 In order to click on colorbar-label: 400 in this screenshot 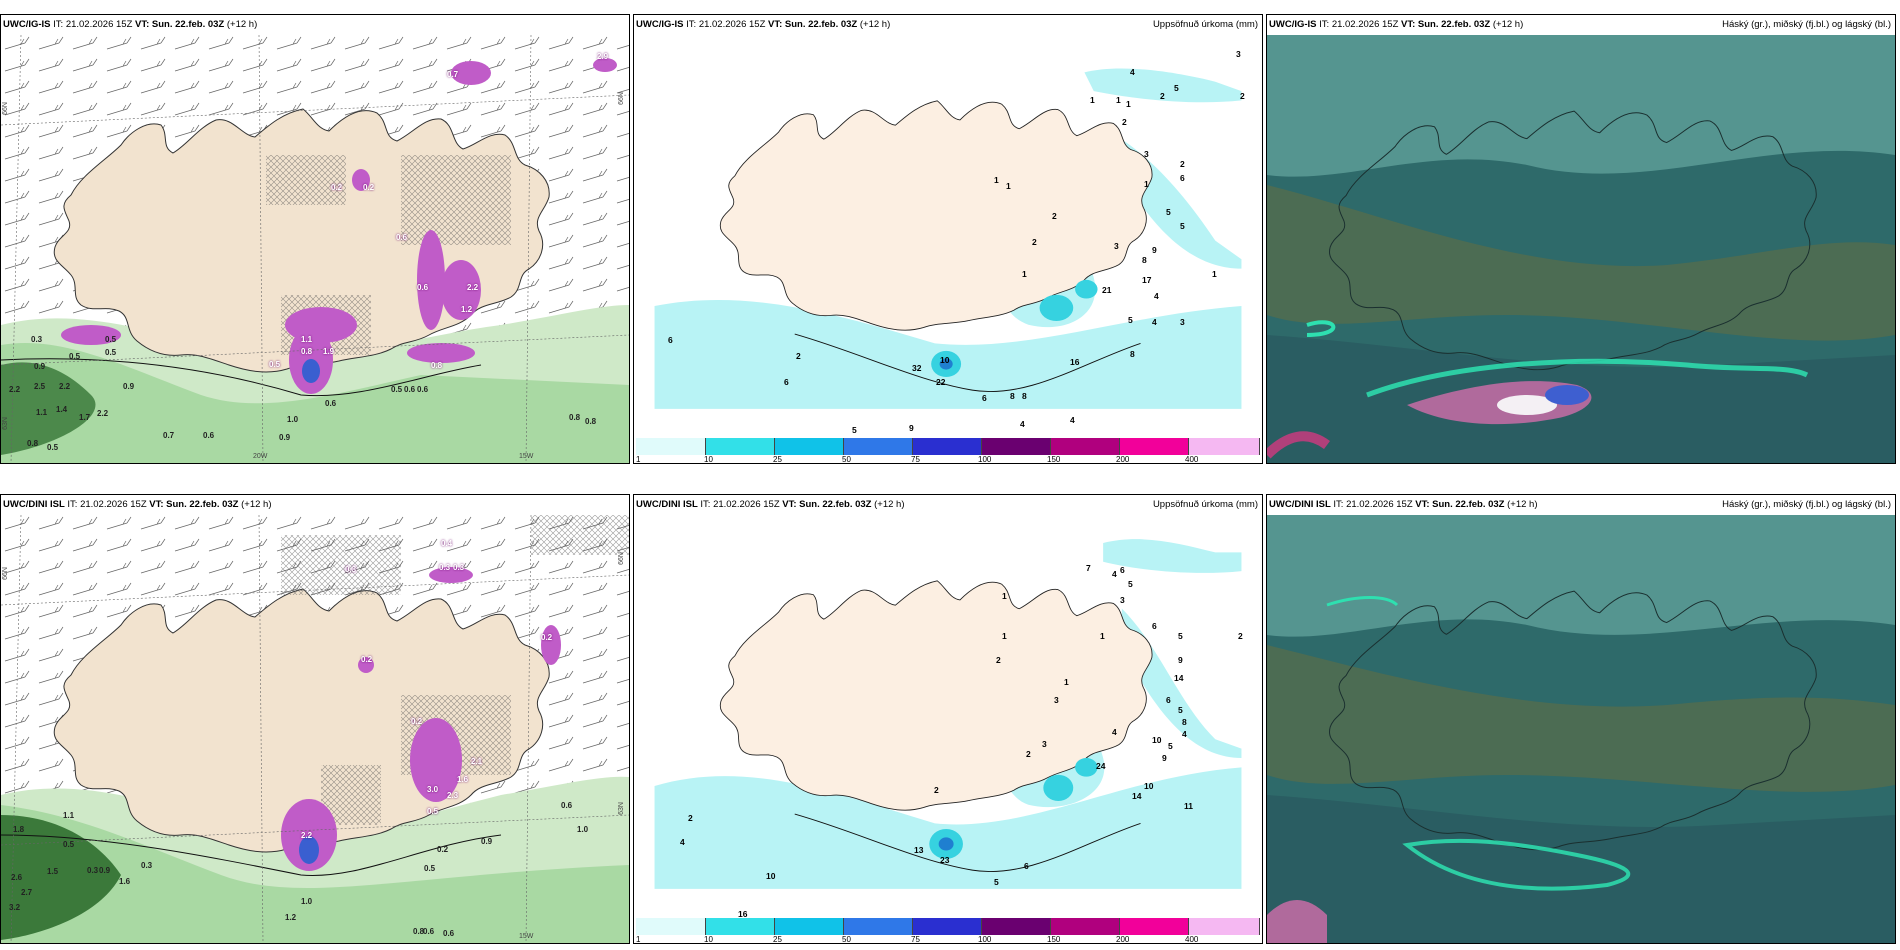, I will do `click(1192, 939)`.